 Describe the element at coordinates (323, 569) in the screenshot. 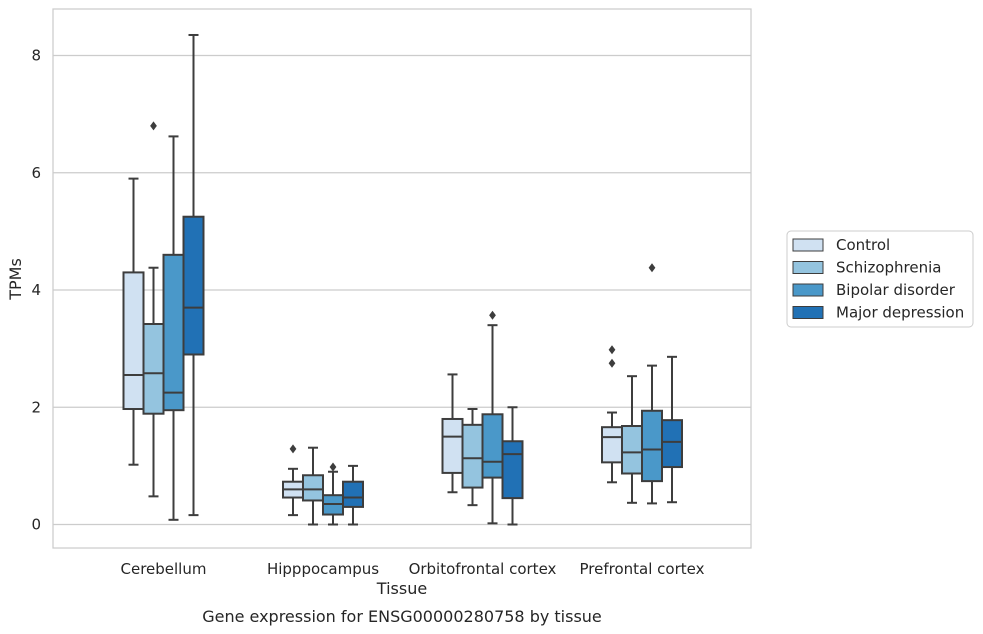

I see `x-tick-label: Hipppocampus` at that location.